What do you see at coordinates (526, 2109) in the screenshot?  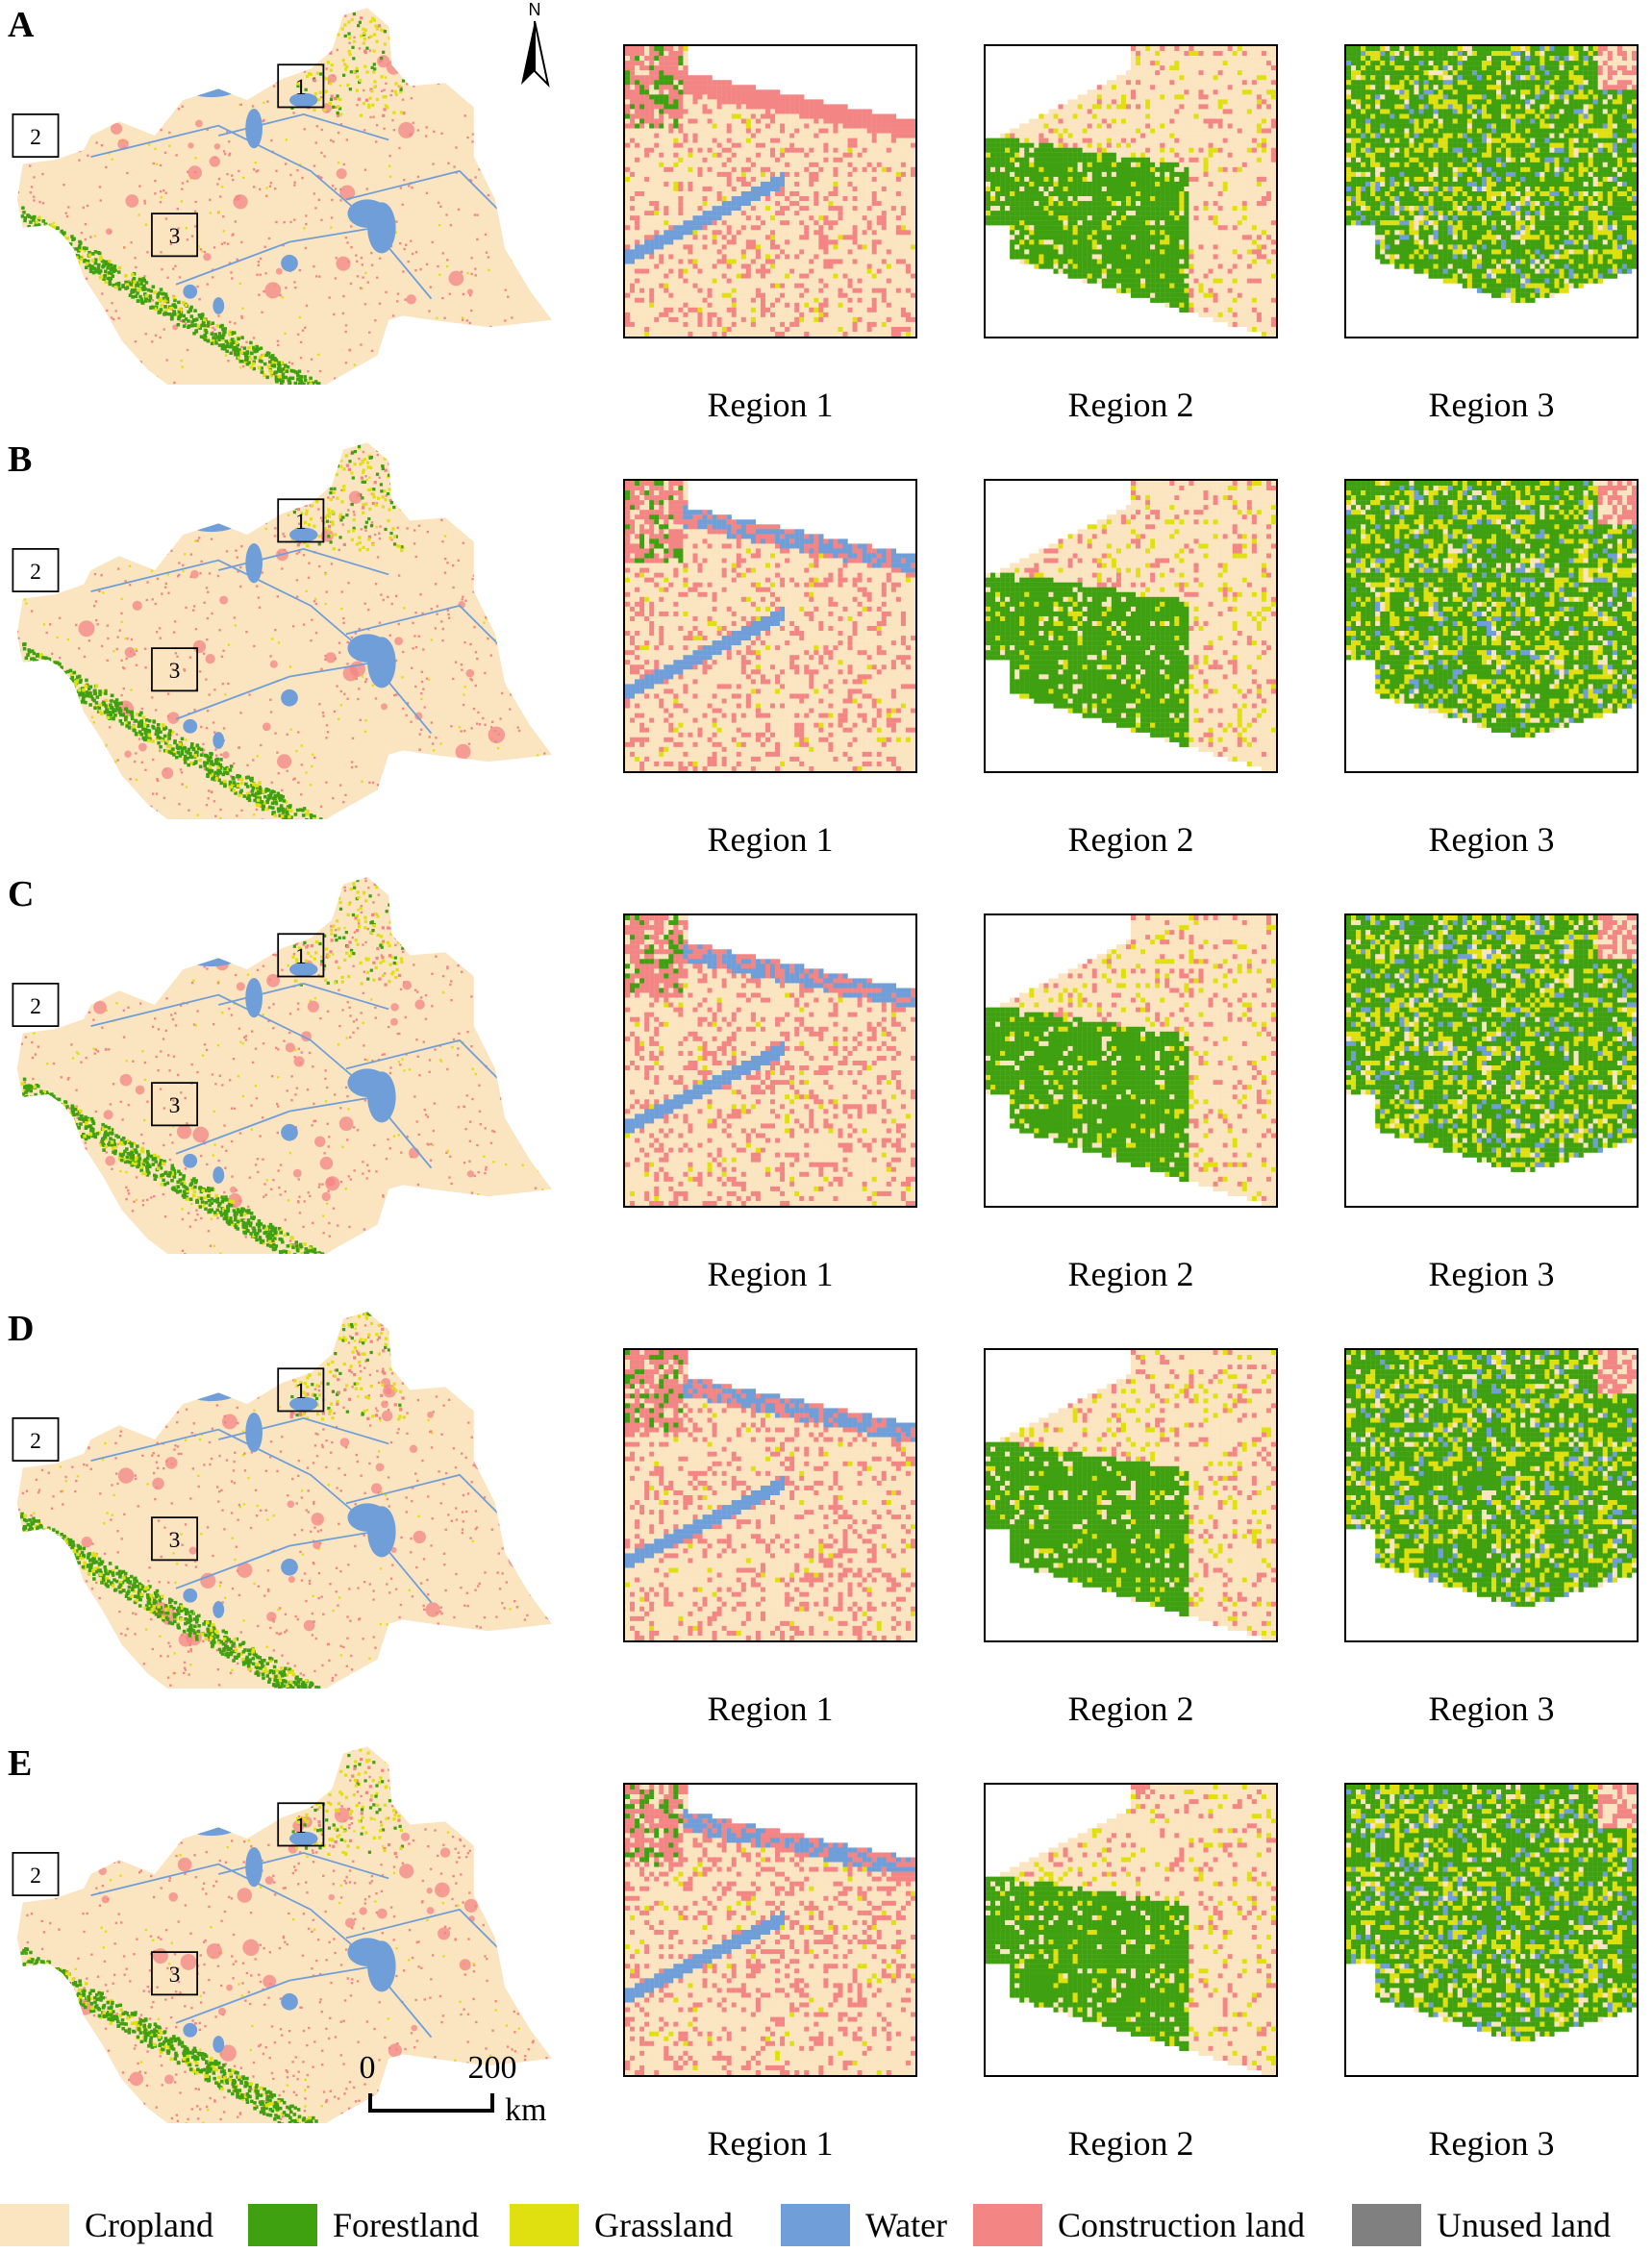 I see `scale-unit: km` at bounding box center [526, 2109].